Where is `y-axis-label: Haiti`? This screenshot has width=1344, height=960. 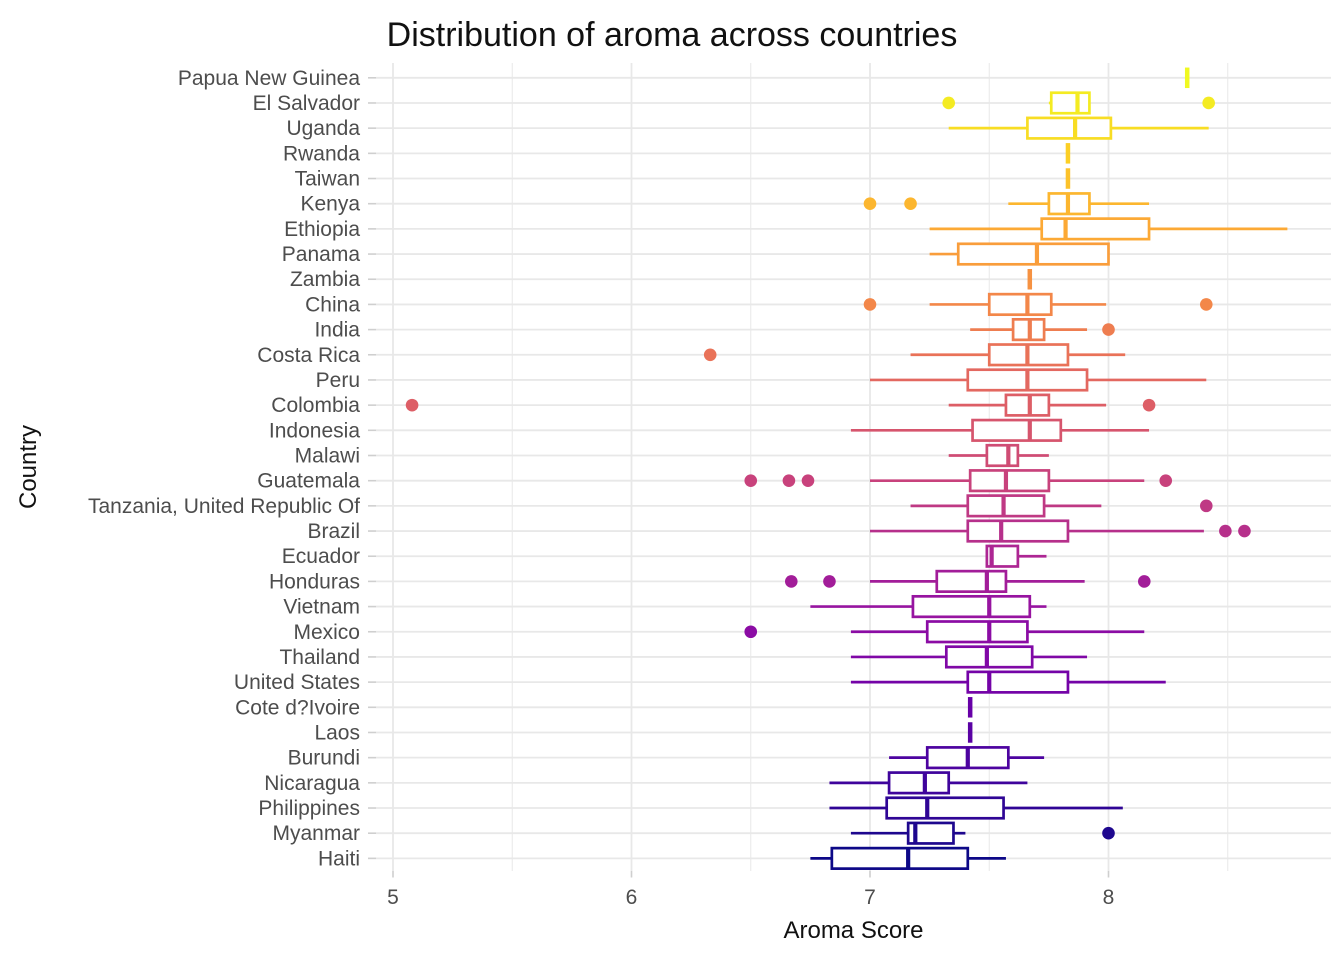
y-axis-label: Haiti is located at coordinates (339, 858).